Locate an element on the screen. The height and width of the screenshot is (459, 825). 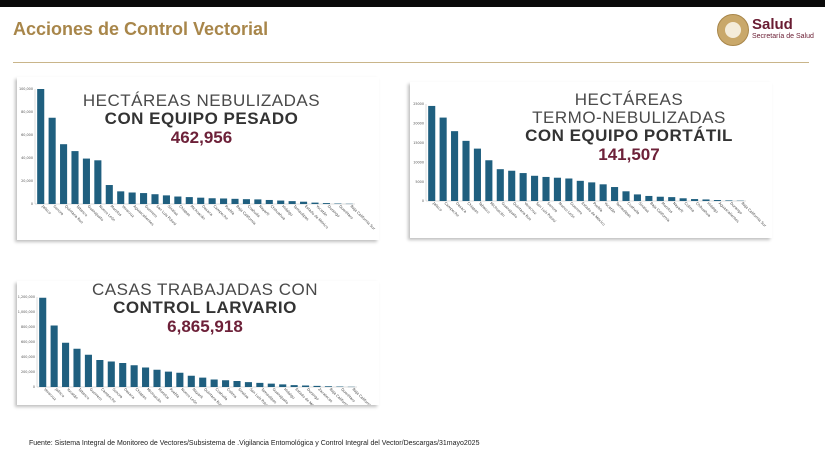
logo-name: Salud is located at coordinates (772, 24).